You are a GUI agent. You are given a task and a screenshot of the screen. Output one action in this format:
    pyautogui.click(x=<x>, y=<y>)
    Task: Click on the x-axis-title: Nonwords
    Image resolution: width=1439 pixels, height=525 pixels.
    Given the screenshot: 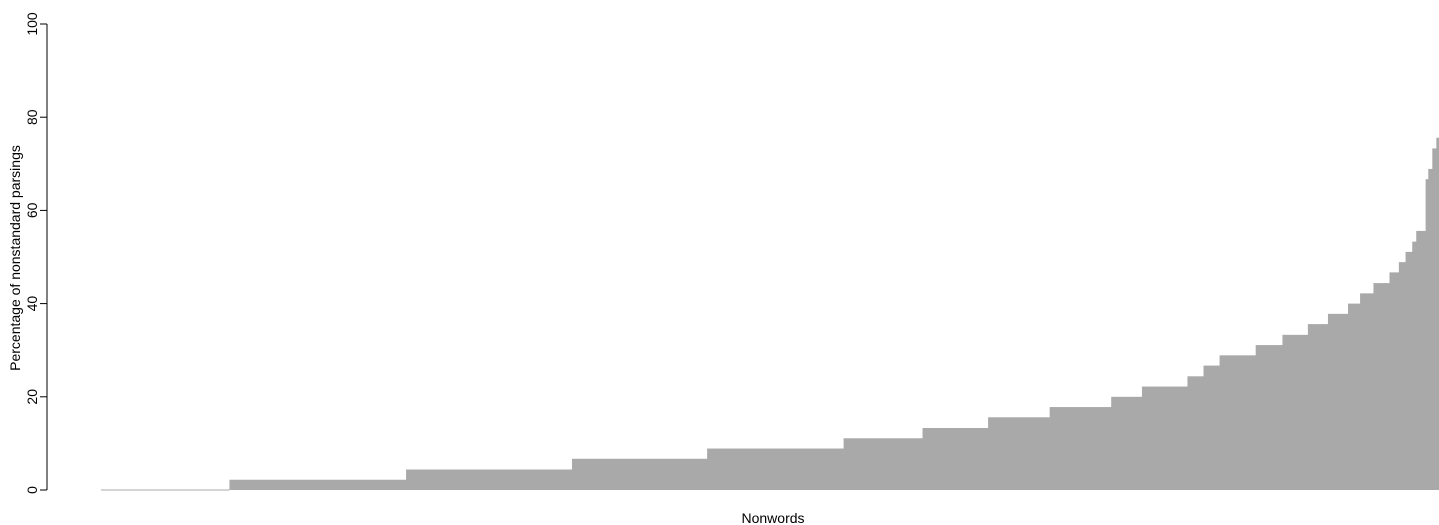 What is the action you would take?
    pyautogui.click(x=772, y=517)
    